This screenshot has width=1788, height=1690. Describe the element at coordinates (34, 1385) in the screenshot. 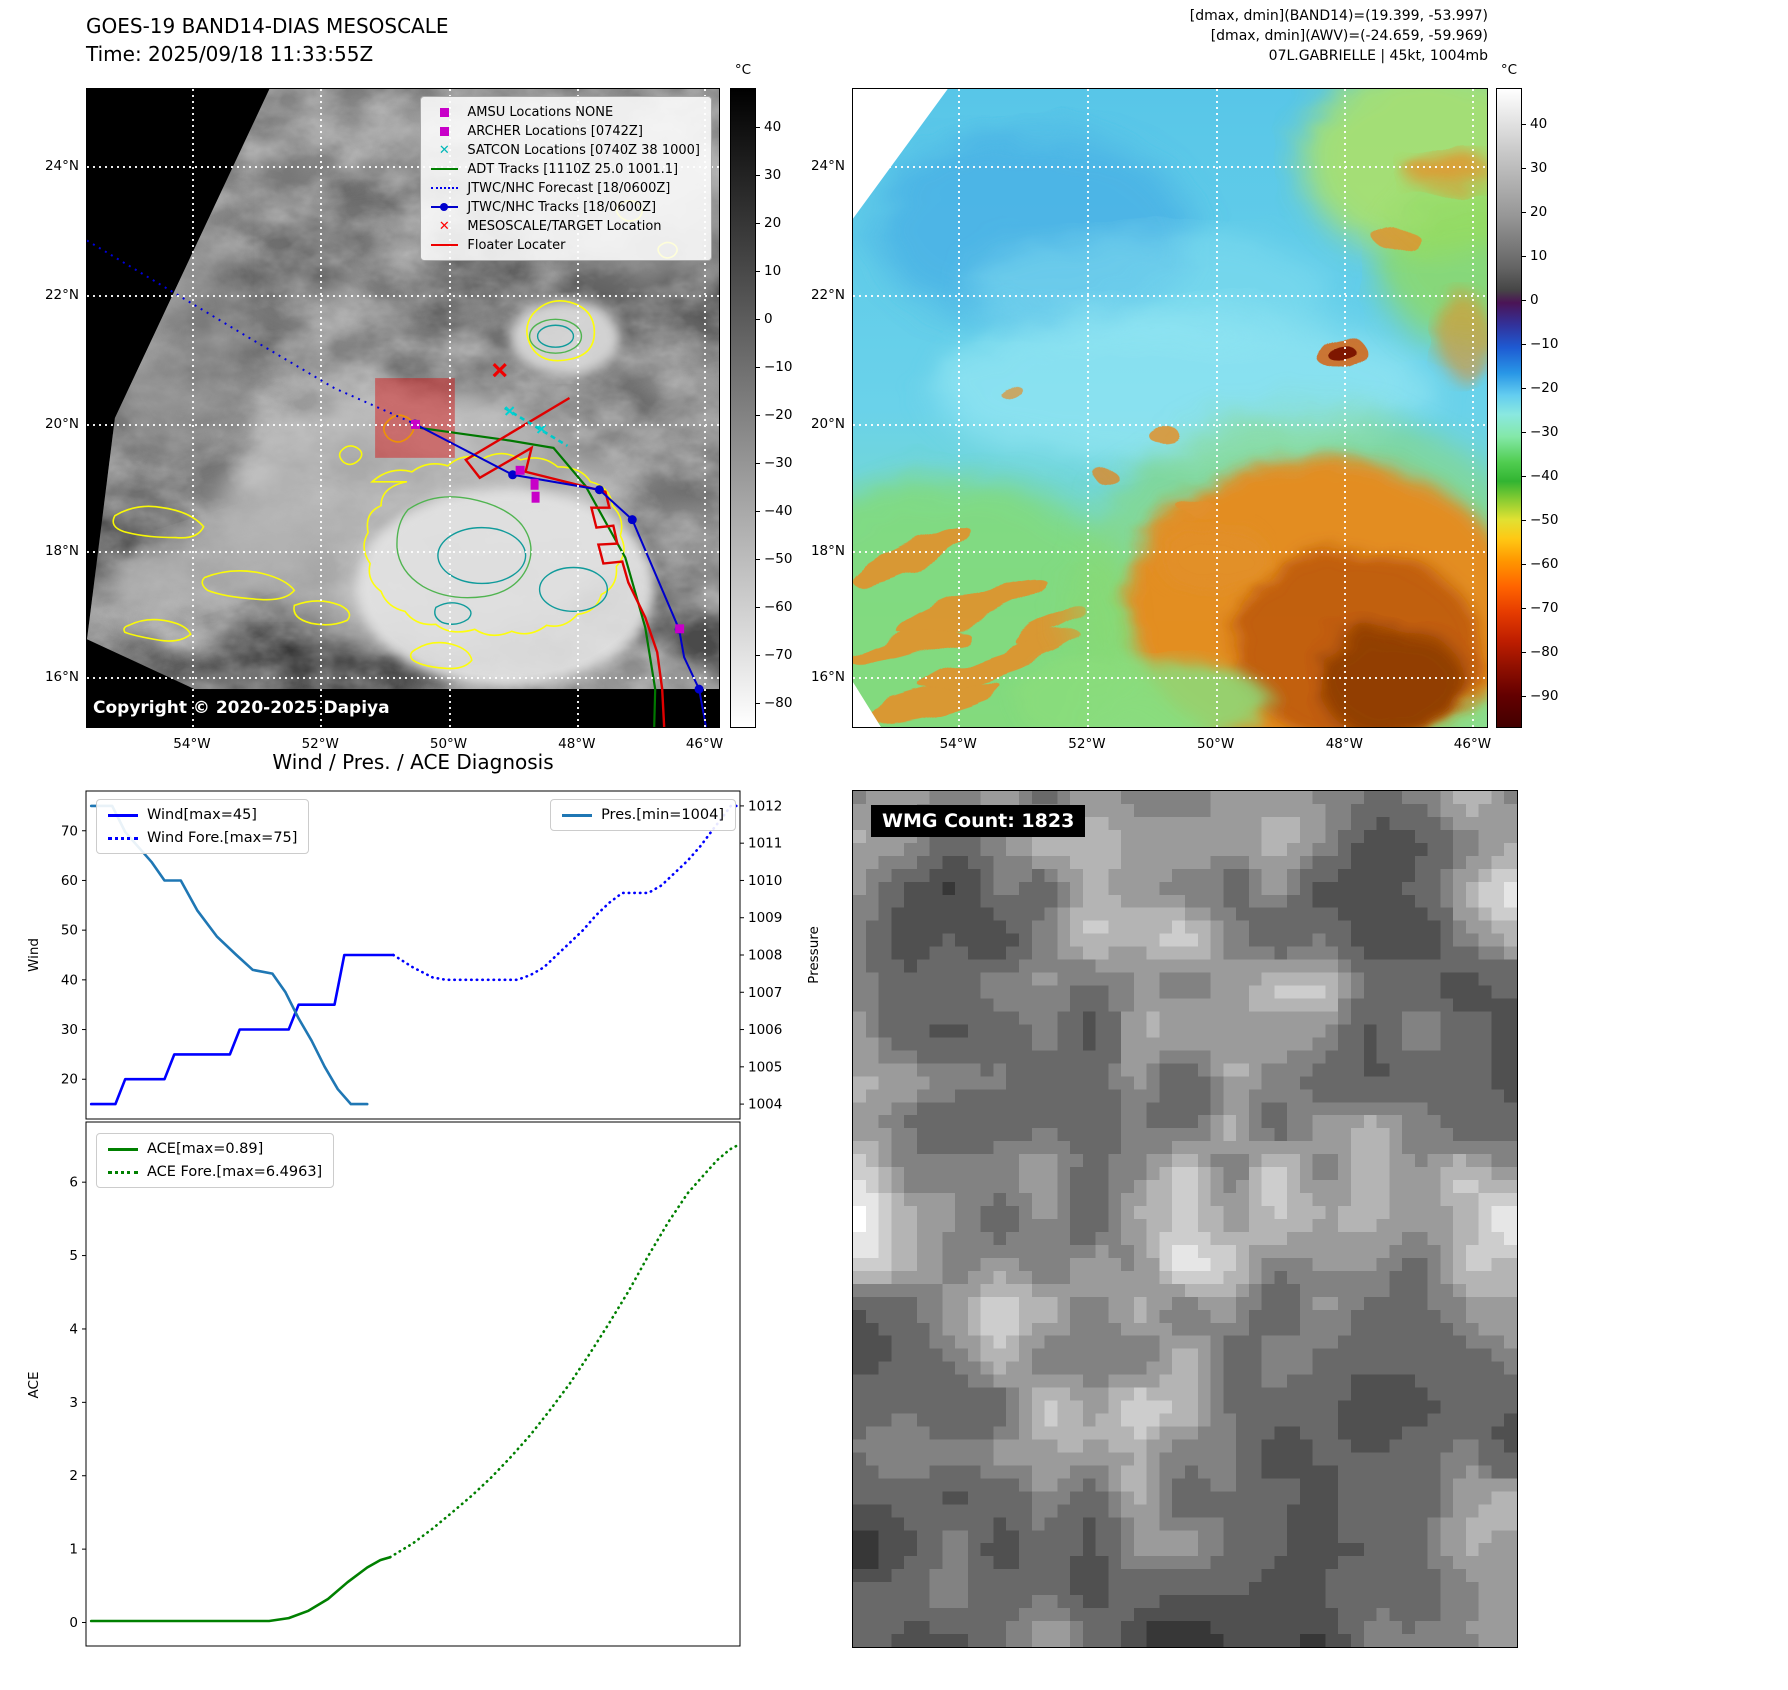

I see `ace-axis-label: ACE` at that location.